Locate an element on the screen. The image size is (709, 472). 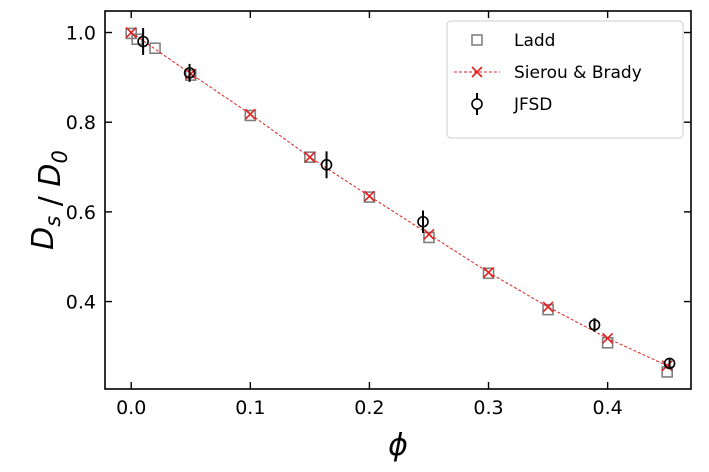
x-tick-label: 0.2 is located at coordinates (369, 408).